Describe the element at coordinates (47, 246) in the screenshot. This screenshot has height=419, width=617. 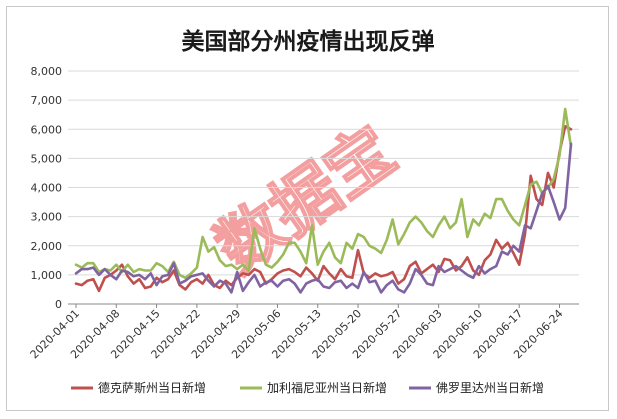
I see `y-tick-label: 2,000` at that location.